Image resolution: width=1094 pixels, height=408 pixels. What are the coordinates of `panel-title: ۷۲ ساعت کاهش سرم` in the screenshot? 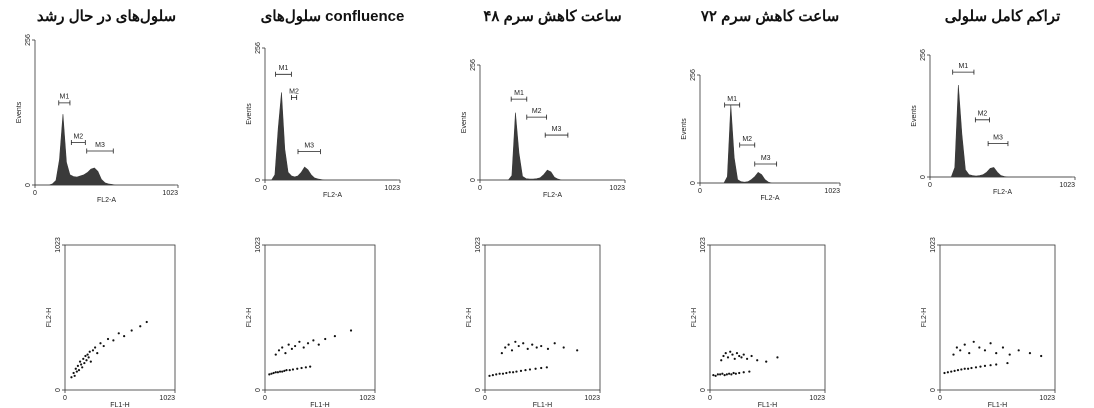 It's located at (769, 16).